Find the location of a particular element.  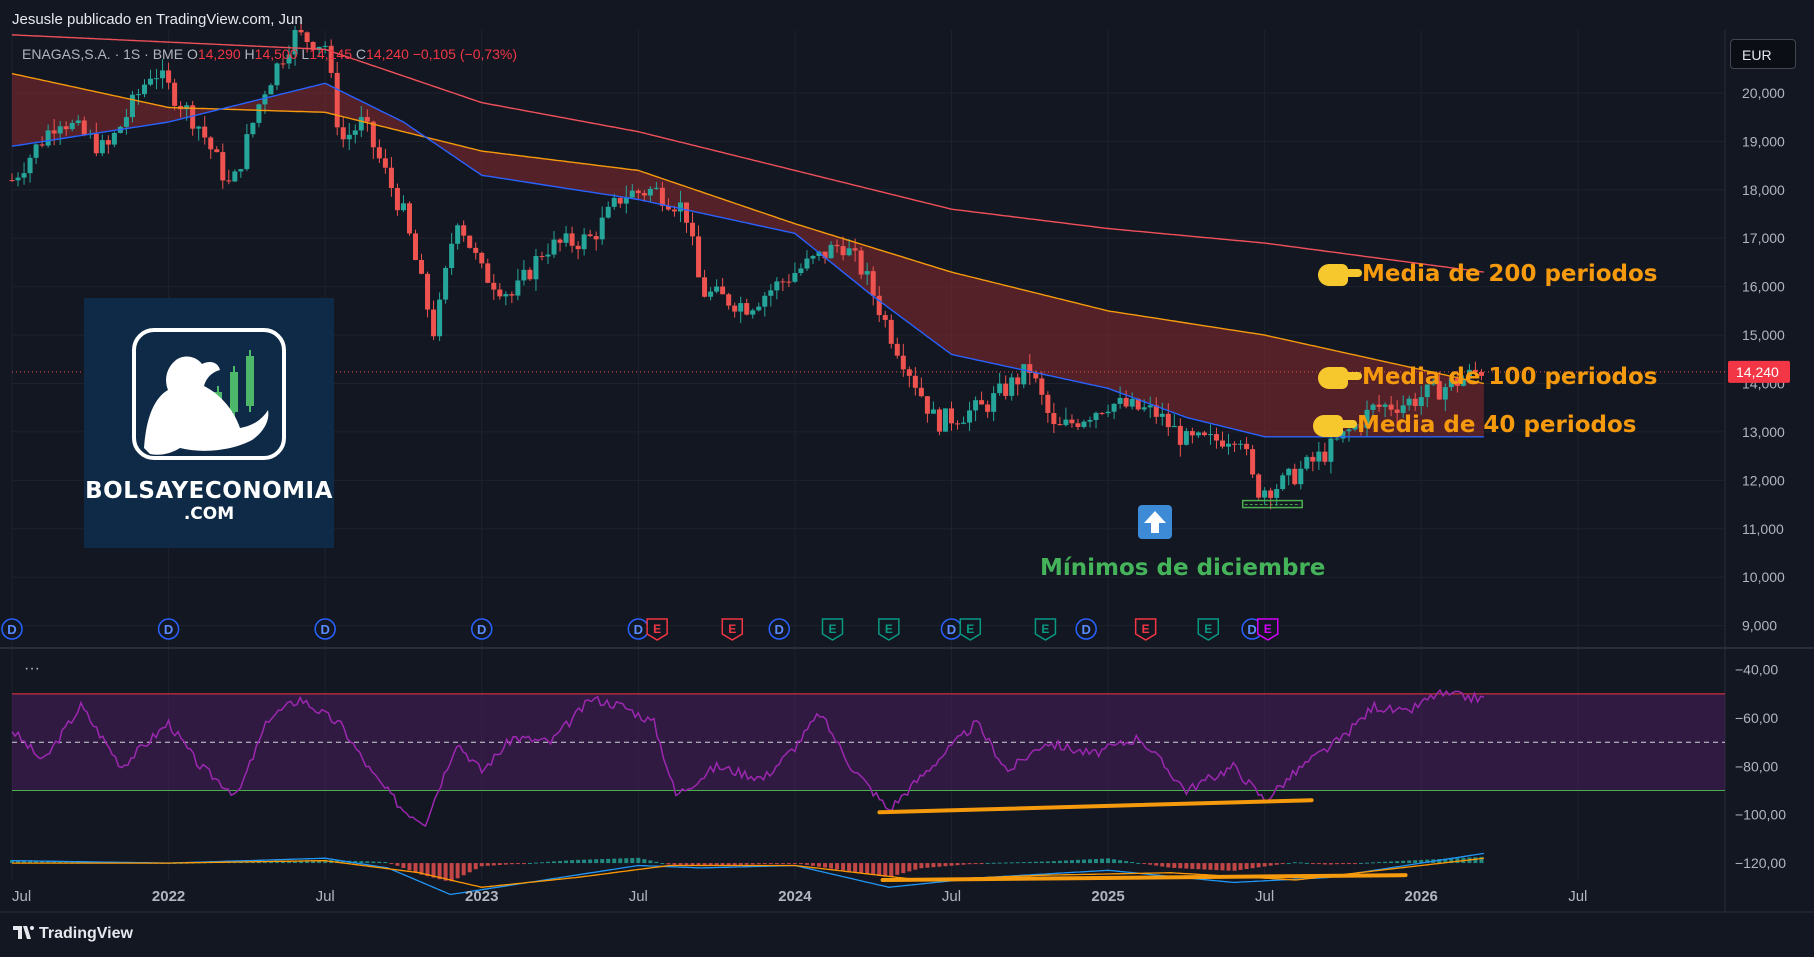

close-label: C is located at coordinates (361, 54).